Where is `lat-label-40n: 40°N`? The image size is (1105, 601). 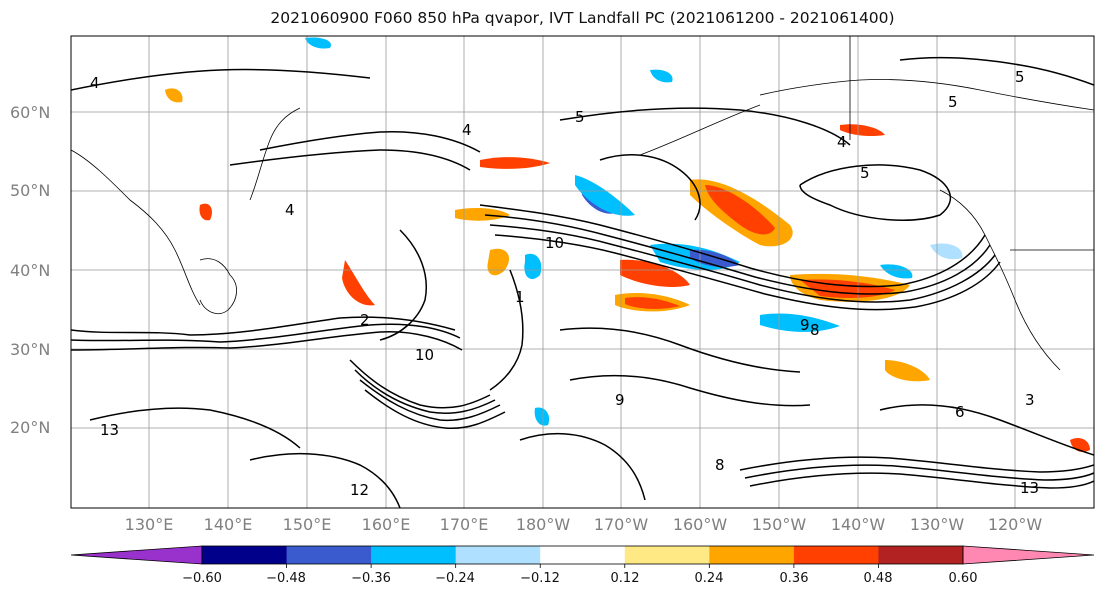
lat-label-40n: 40°N is located at coordinates (30, 270).